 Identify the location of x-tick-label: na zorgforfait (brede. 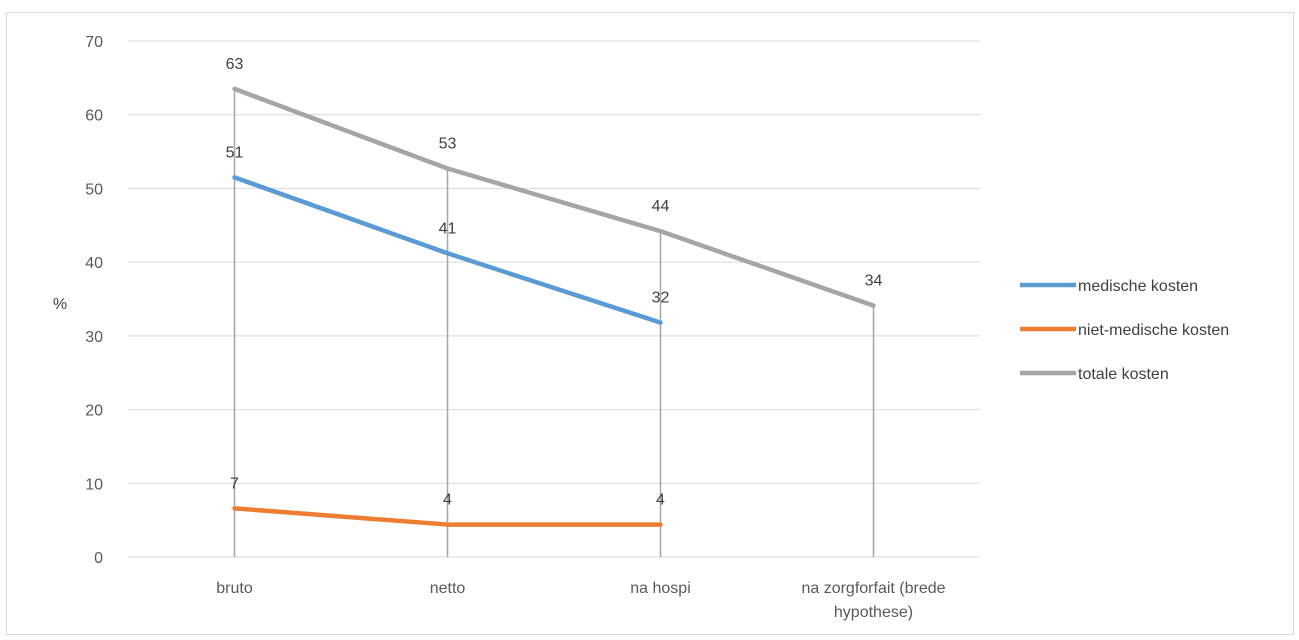
(873, 588).